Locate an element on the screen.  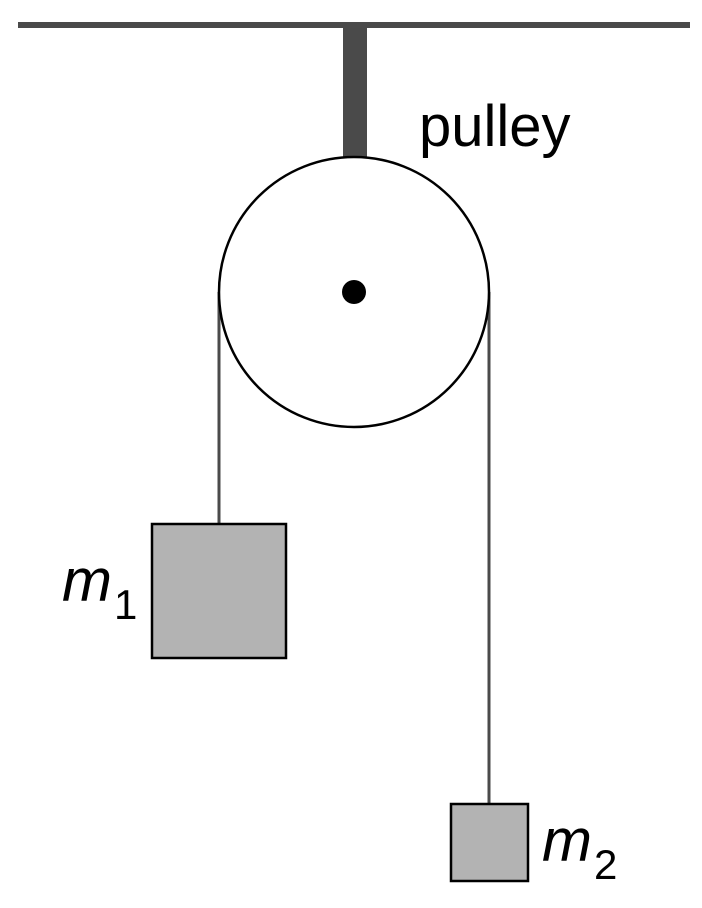
mass1-label: m1 is located at coordinates (99, 587).